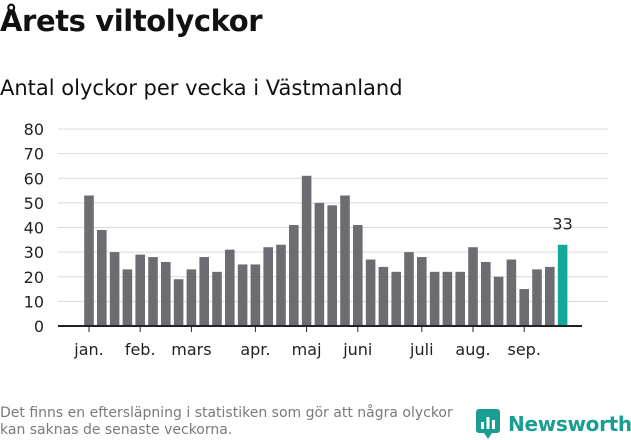 The height and width of the screenshot is (440, 631). What do you see at coordinates (34, 129) in the screenshot?
I see `y-tick-label: 80` at bounding box center [34, 129].